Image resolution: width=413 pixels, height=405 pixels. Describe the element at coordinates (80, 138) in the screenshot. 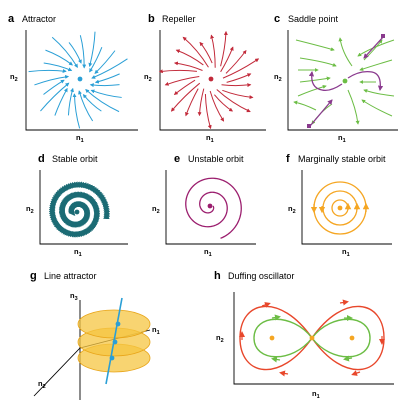

I see `x-axis-label-a: n1` at that location.